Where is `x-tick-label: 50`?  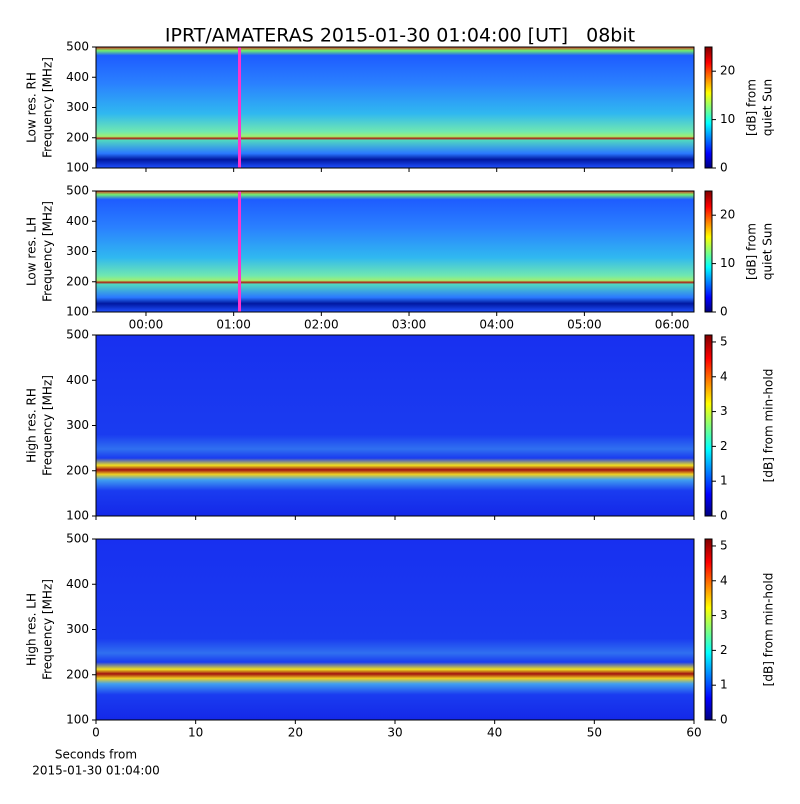
x-tick-label: 50 is located at coordinates (594, 733).